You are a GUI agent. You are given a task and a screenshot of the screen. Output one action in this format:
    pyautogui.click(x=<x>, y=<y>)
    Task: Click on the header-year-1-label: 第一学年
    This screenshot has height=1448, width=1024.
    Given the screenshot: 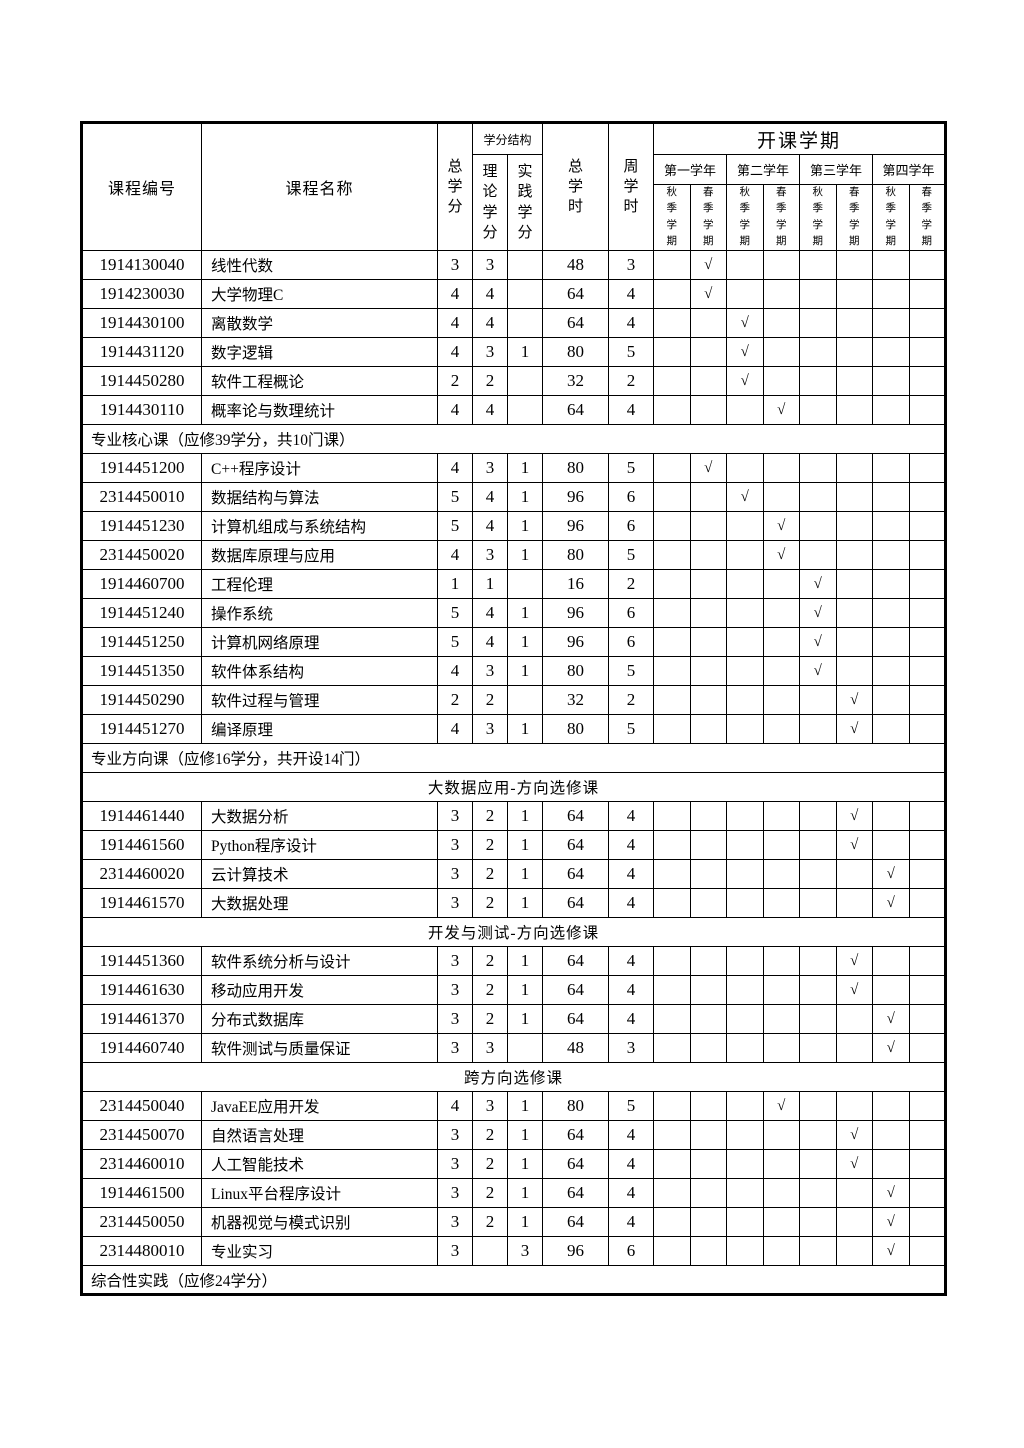 What is the action you would take?
    pyautogui.click(x=690, y=170)
    